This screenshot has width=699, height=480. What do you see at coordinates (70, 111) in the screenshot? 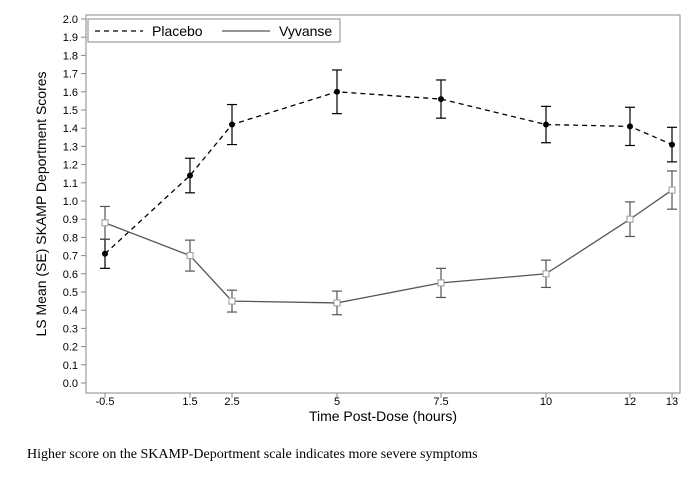
I see `y-tick-label: 1.5` at bounding box center [70, 111].